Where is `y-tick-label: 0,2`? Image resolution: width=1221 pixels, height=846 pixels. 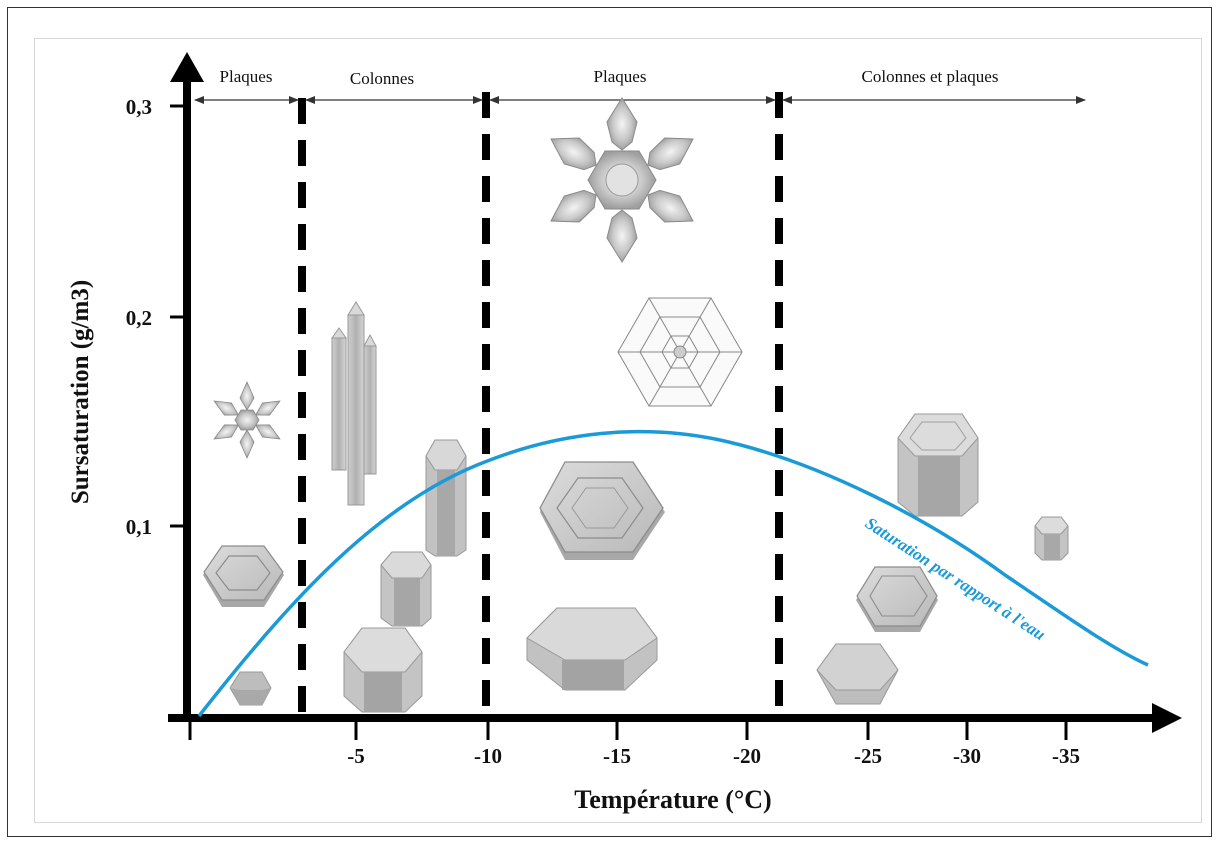
y-tick-label: 0,2 is located at coordinates (139, 318).